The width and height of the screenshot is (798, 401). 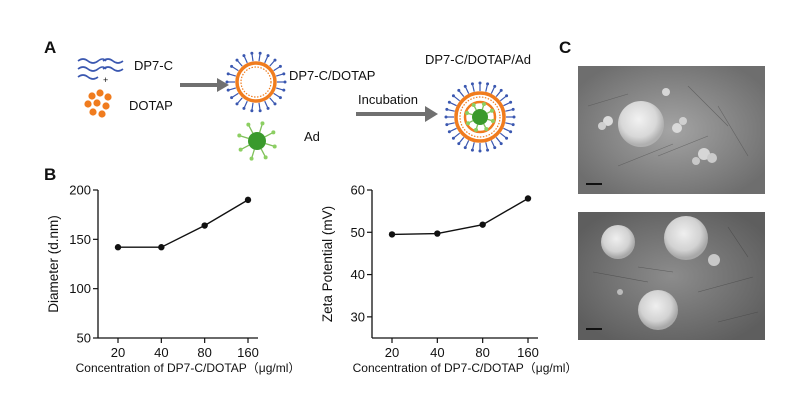 I want to click on arrow-icon, so click(x=204, y=85).